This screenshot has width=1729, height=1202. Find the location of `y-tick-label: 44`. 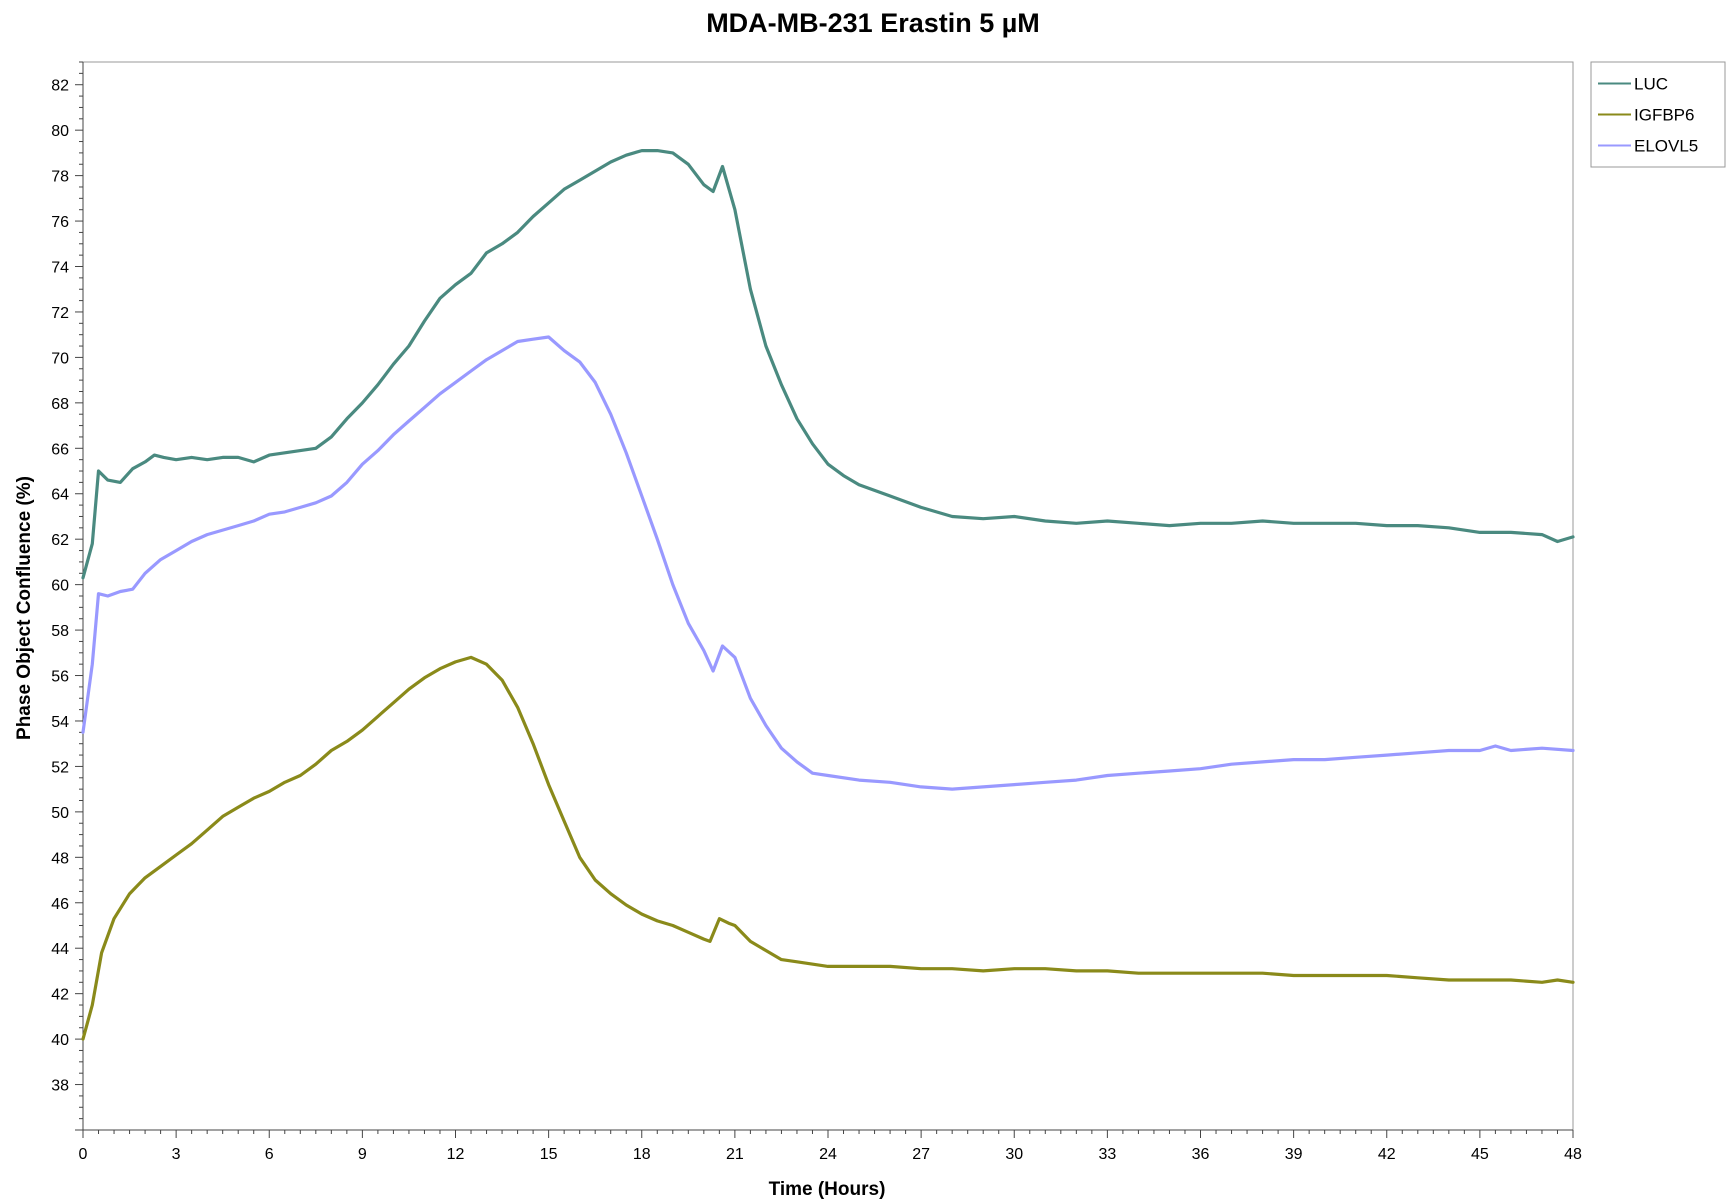

y-tick-label: 44 is located at coordinates (60, 949).